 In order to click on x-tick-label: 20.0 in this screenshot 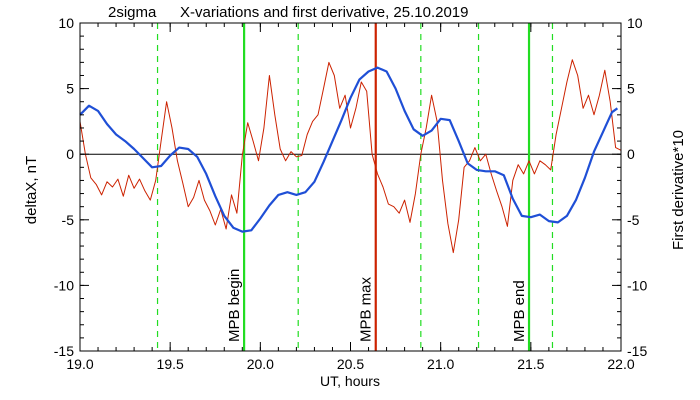, I will do `click(260, 364)`.